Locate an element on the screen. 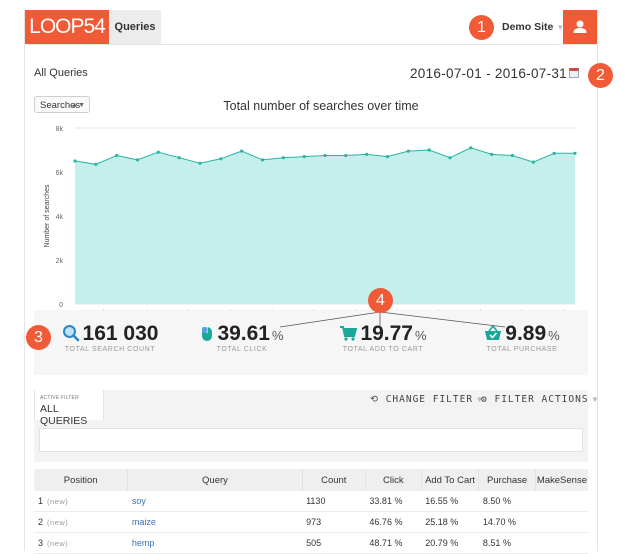 The image size is (640, 554). refresh-icon: ⟲ is located at coordinates (374, 399).